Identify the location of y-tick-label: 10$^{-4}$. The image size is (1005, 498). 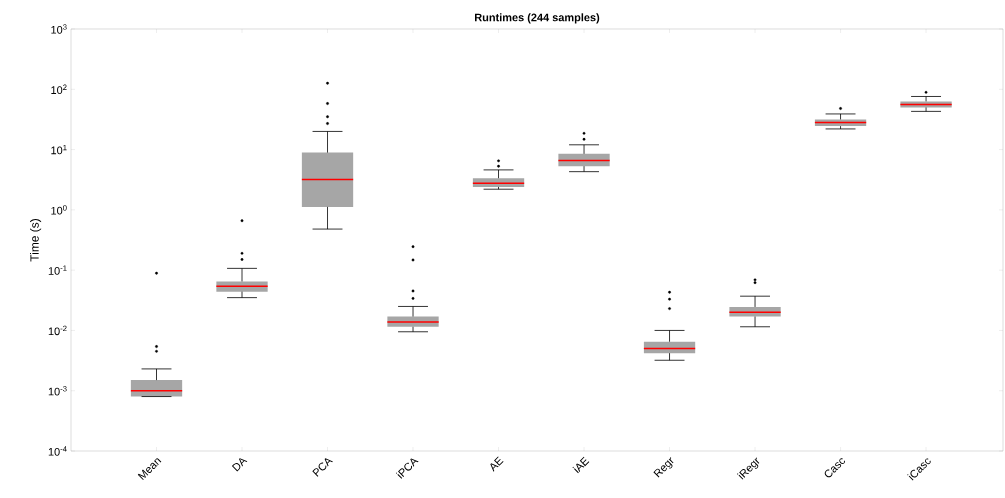
(57, 451).